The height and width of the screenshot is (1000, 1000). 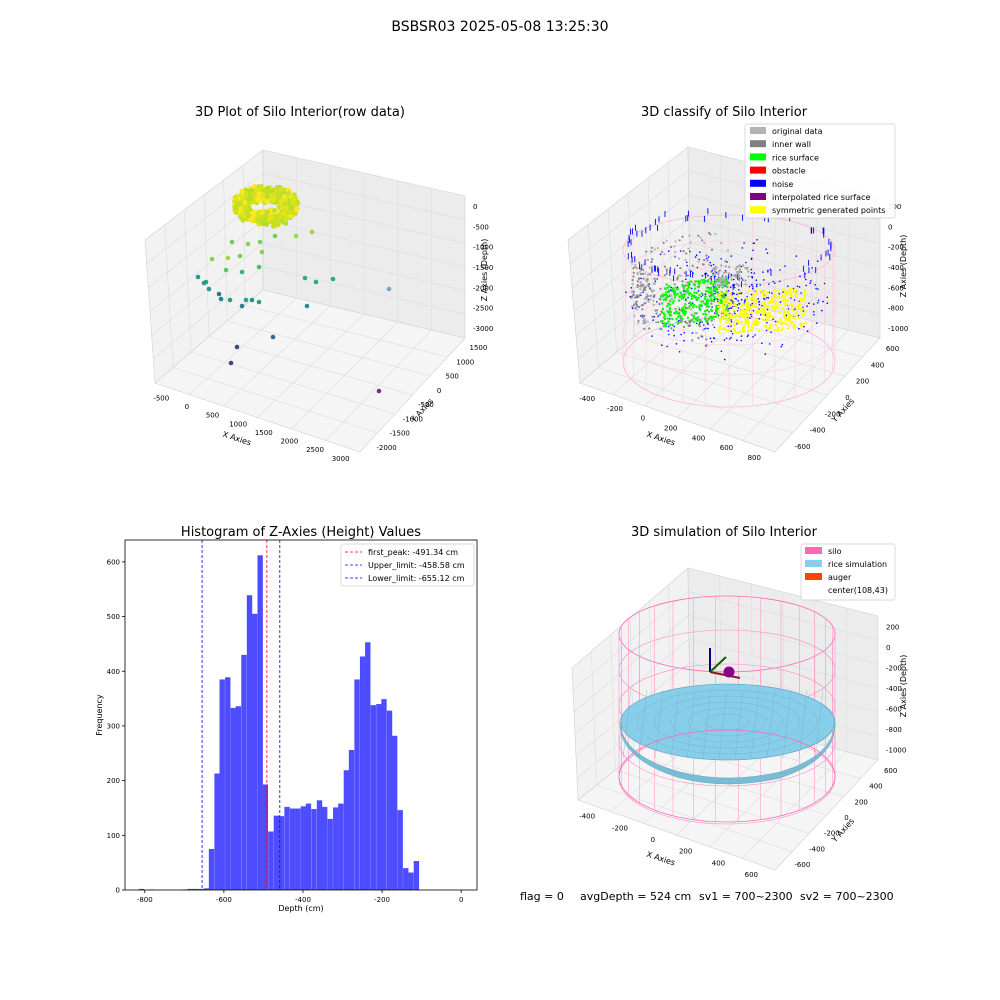 What do you see at coordinates (820, 171) in the screenshot?
I see `panel2-legend-box` at bounding box center [820, 171].